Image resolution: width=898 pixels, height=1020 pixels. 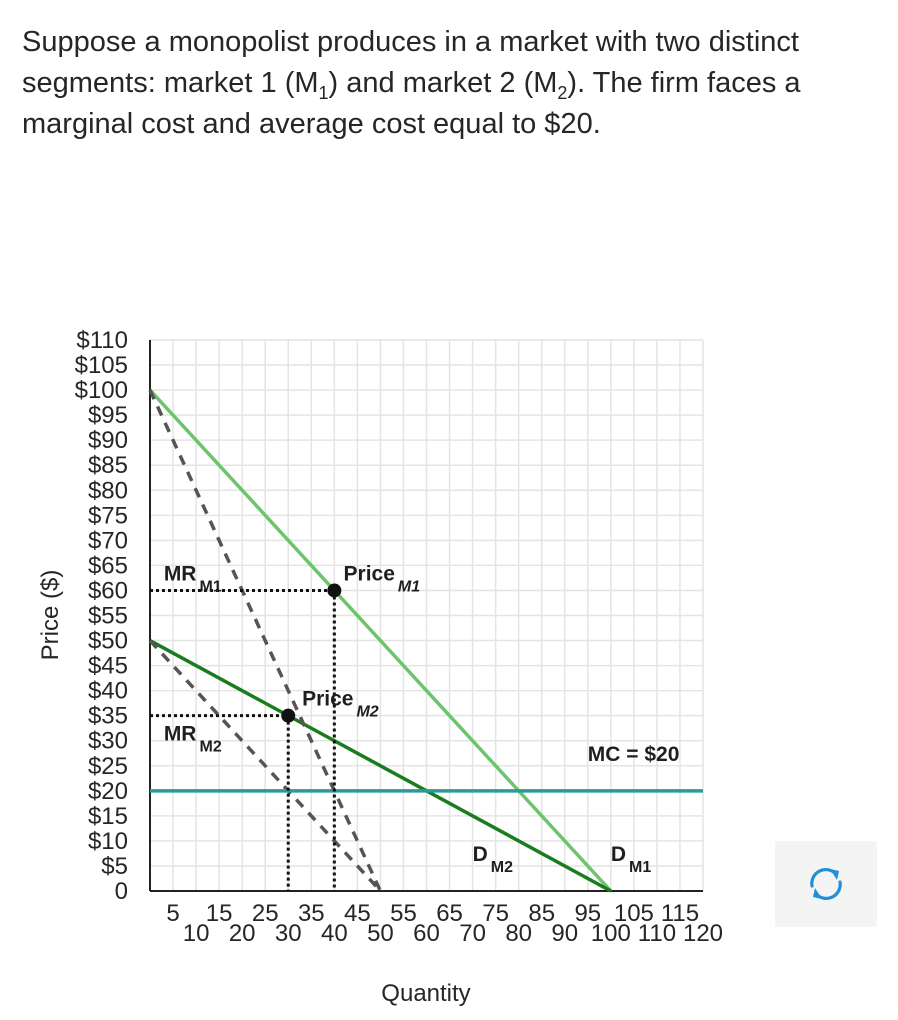 I want to click on y-tick-label: $75, so click(x=108, y=515).